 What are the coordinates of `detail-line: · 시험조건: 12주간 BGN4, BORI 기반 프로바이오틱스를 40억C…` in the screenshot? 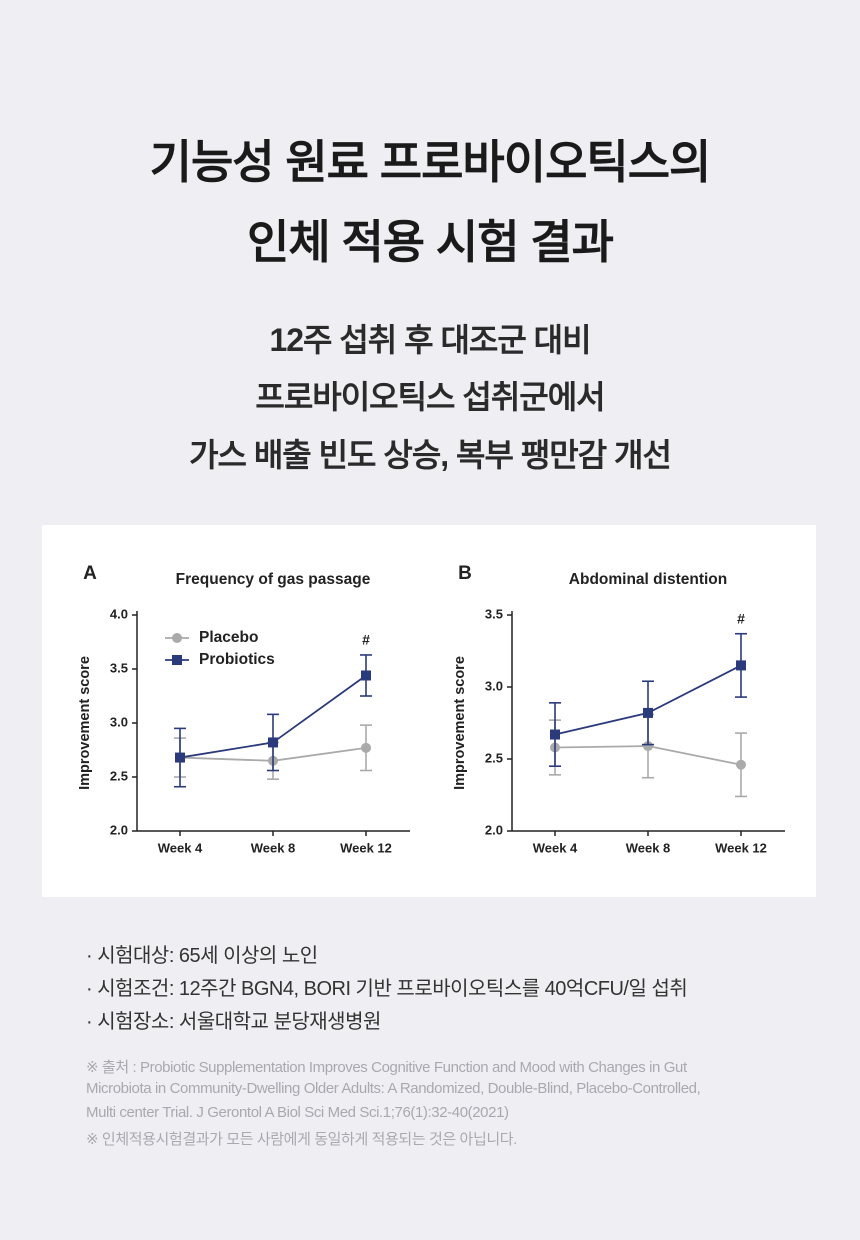 It's located at (387, 989).